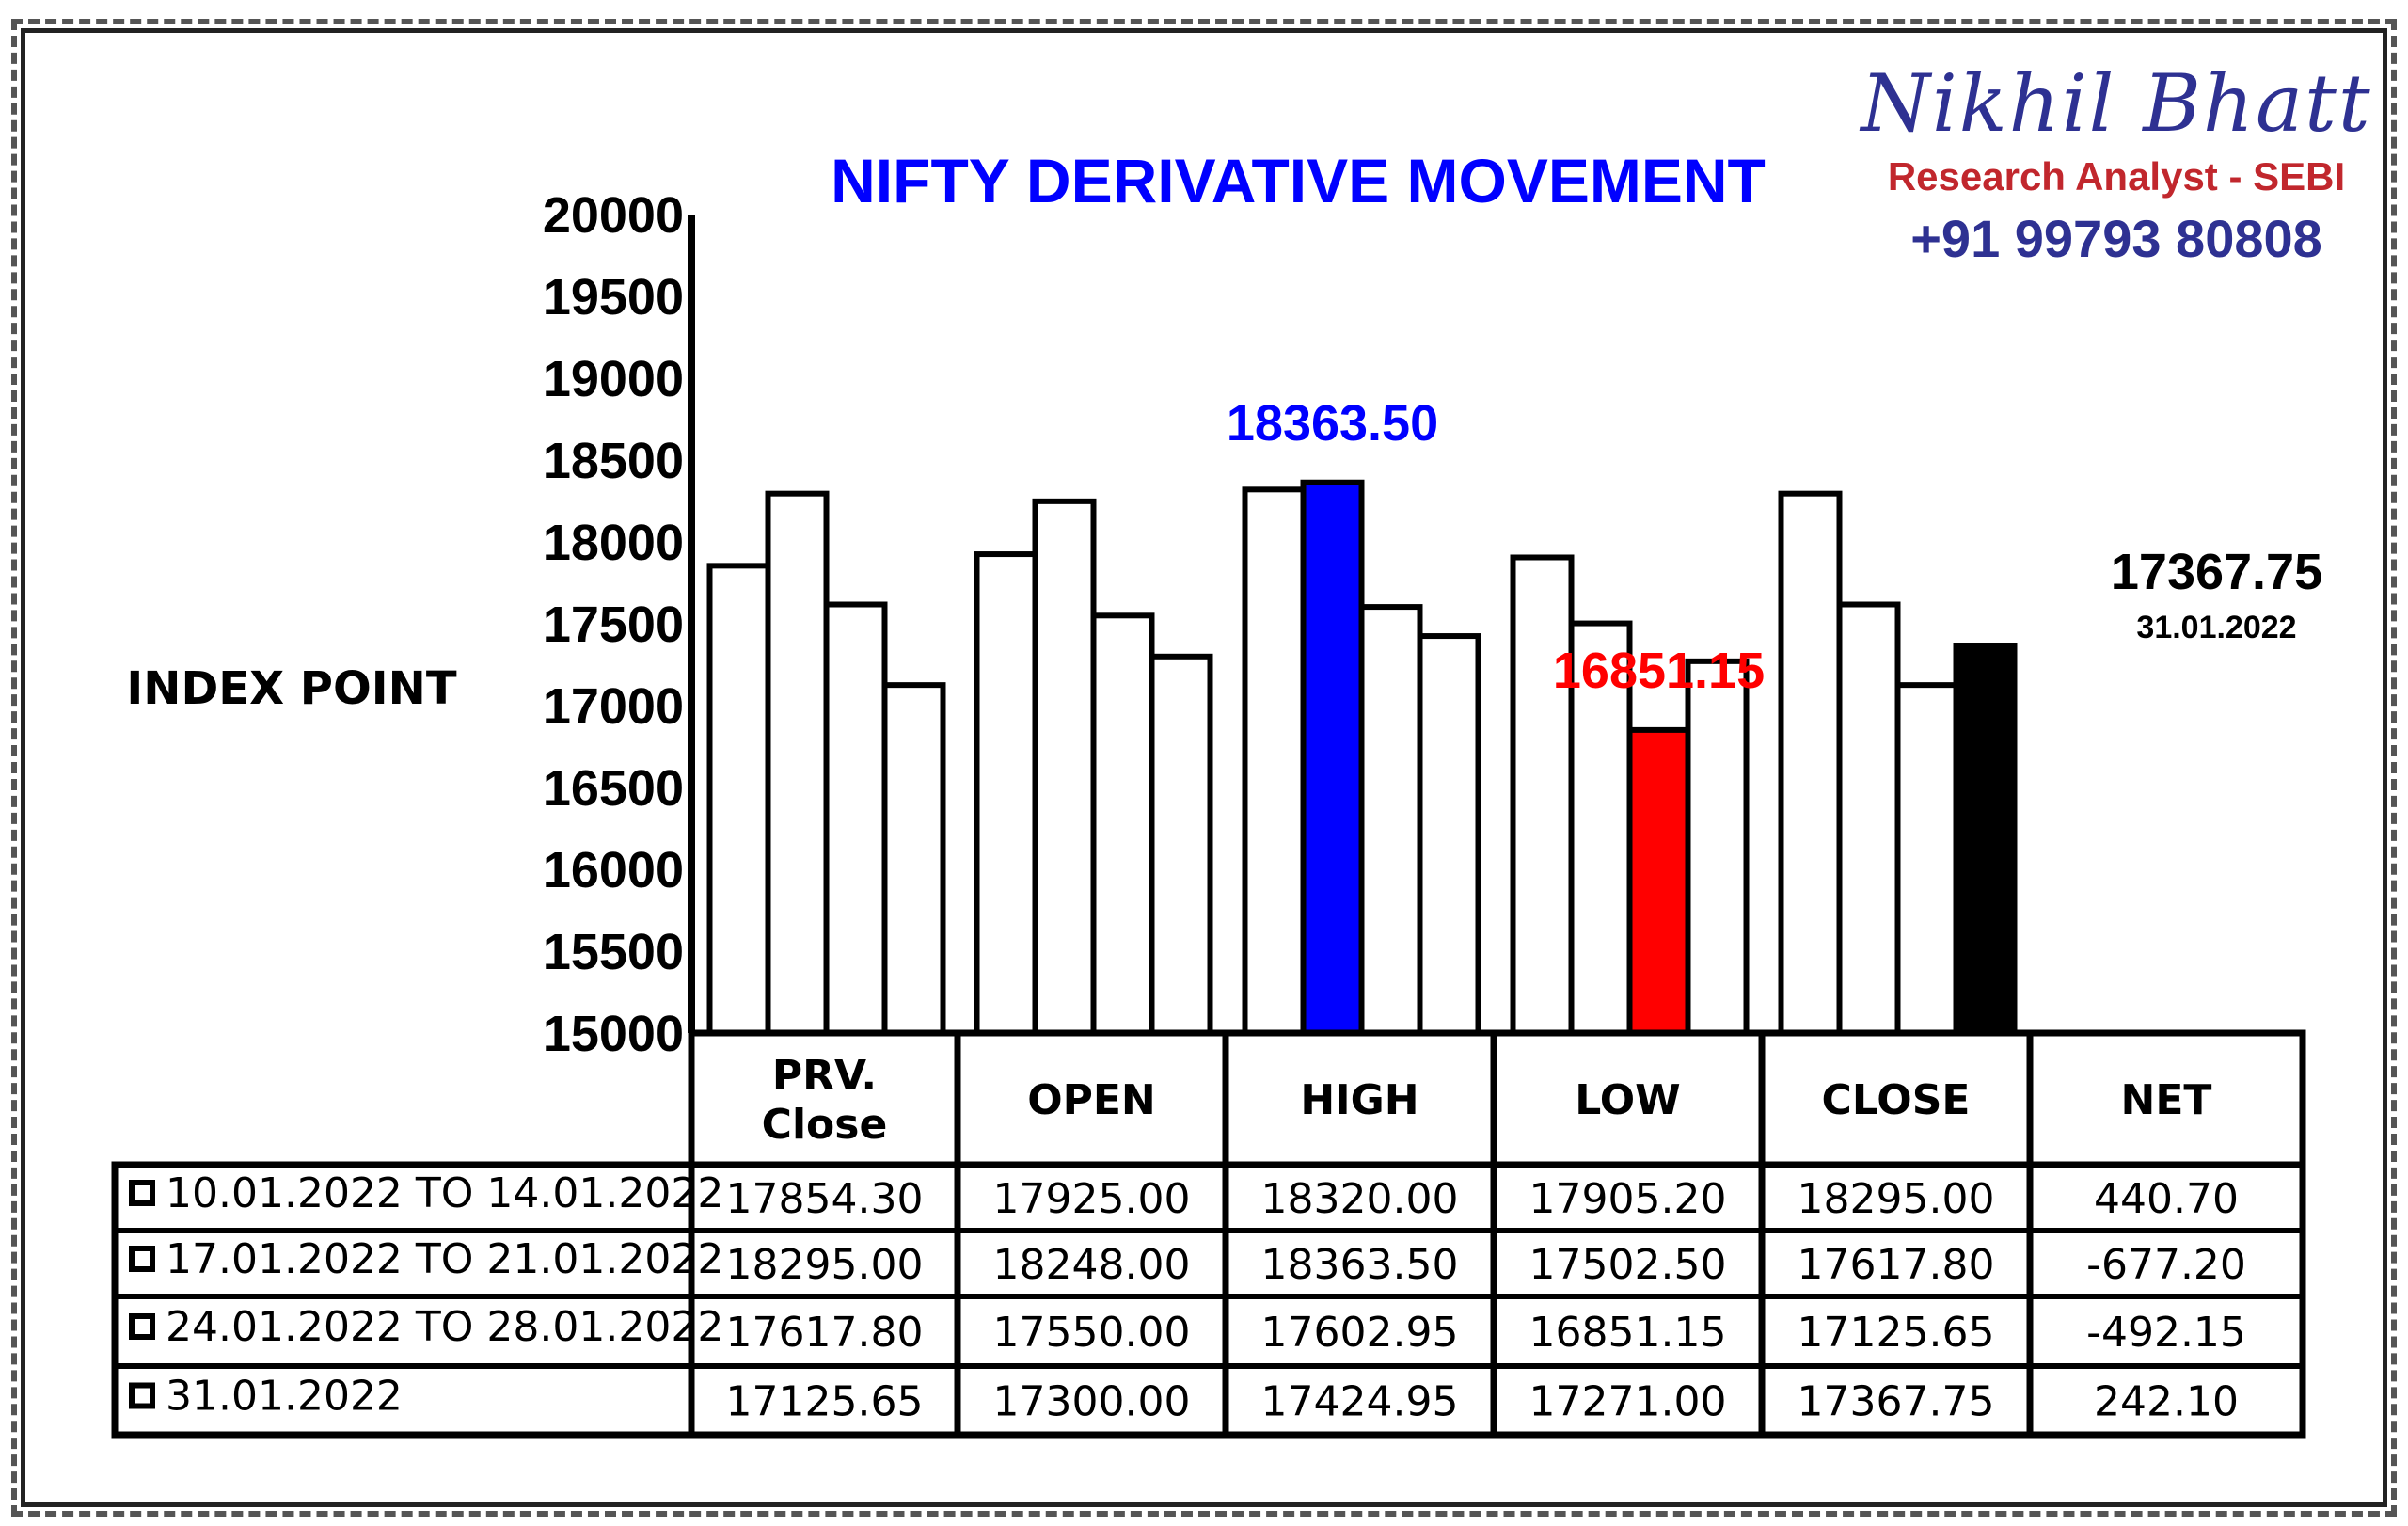 Image resolution: width=2408 pixels, height=1526 pixels. I want to click on table-cell: -677.20, so click(2166, 1265).